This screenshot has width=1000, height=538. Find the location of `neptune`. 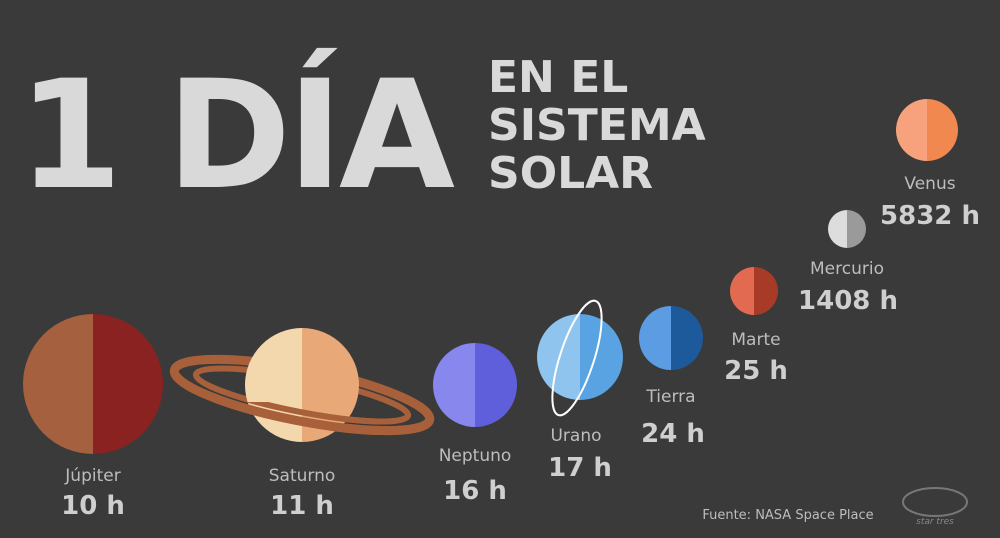

neptune is located at coordinates (475, 385).